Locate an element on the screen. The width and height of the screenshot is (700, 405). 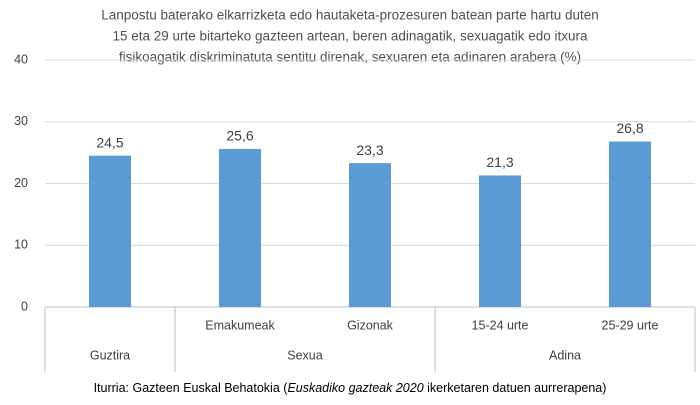
data-label: 24,5 is located at coordinates (109, 142).